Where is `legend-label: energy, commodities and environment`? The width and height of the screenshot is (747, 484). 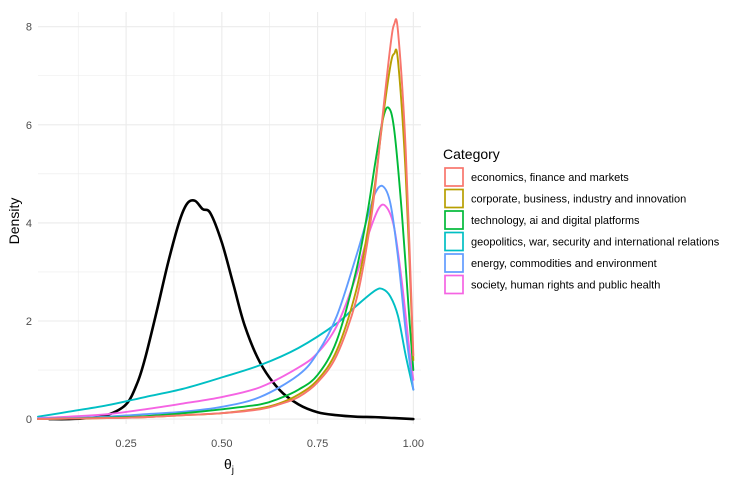 legend-label: energy, commodities and environment is located at coordinates (564, 264).